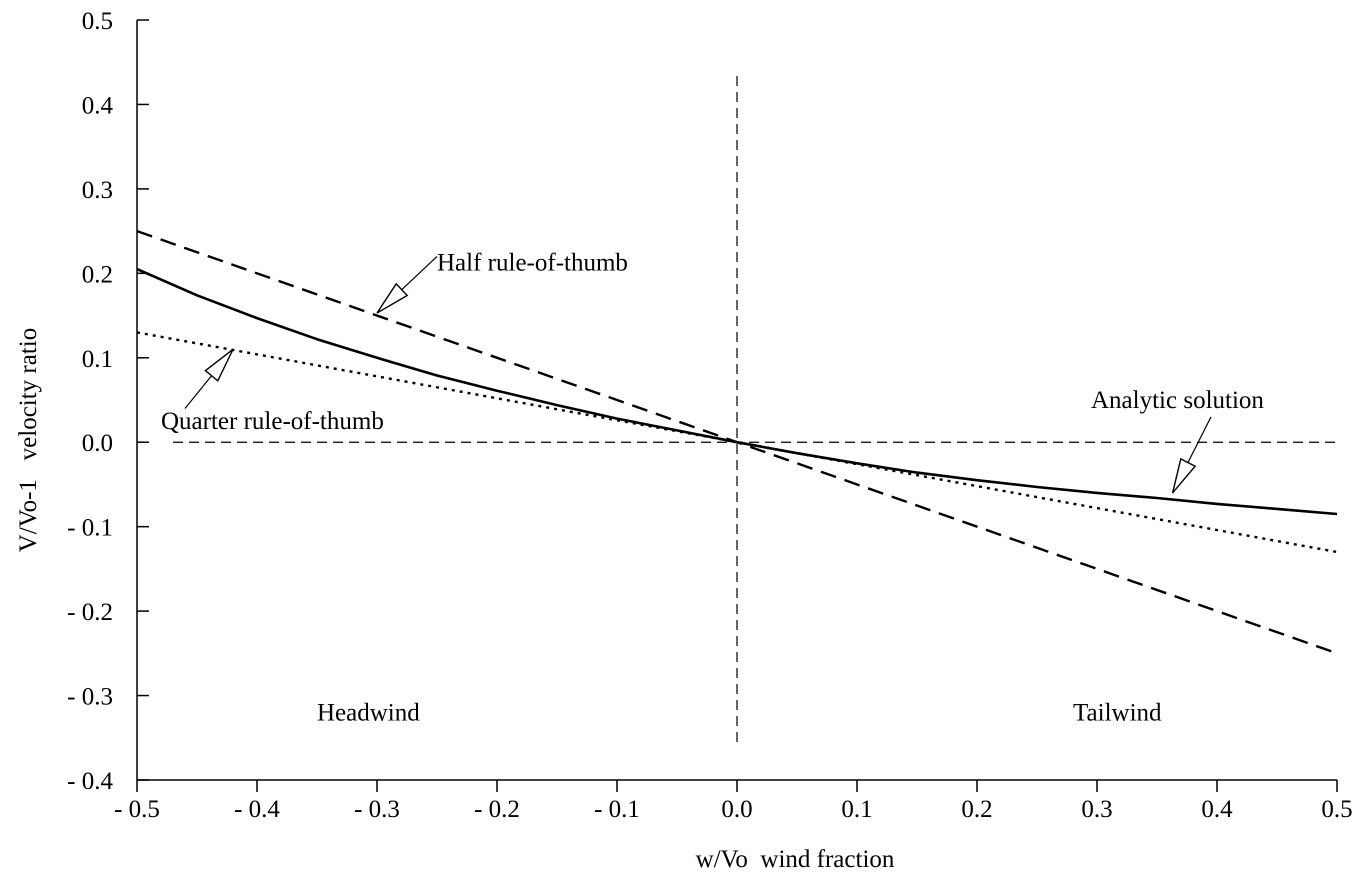 The width and height of the screenshot is (1372, 877). Describe the element at coordinates (90, 697) in the screenshot. I see `y-tick-label: - 0.3` at that location.